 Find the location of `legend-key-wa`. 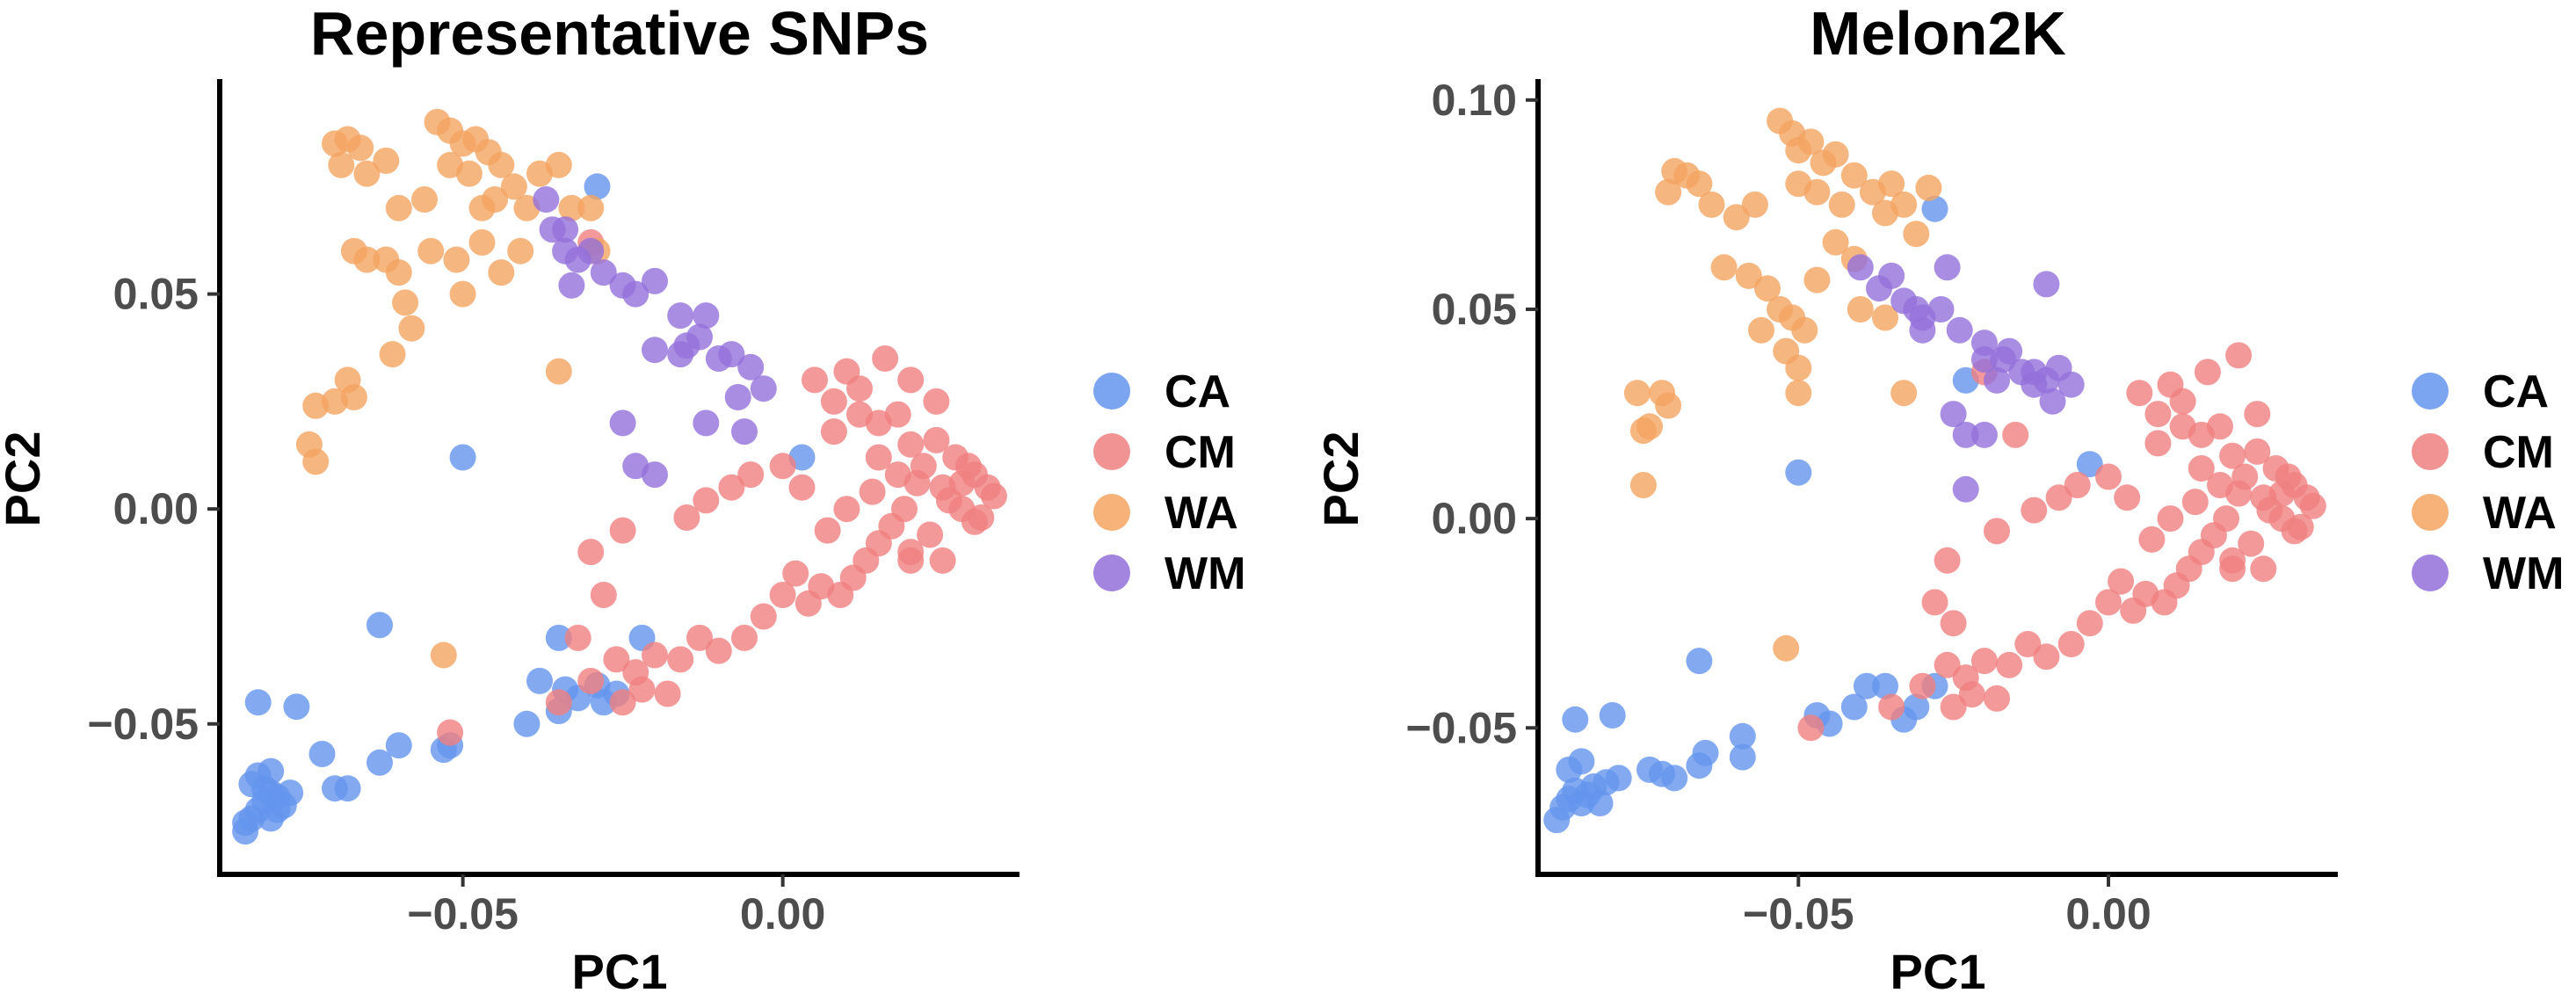

legend-key-wa is located at coordinates (1111, 512).